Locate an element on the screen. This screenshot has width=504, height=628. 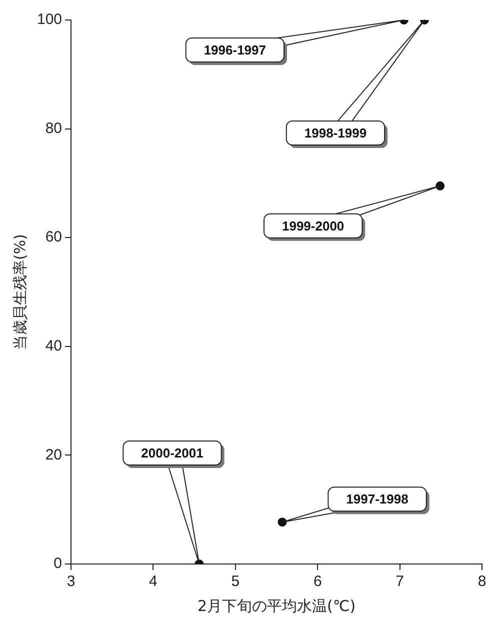
annotation: 1996-1997 is located at coordinates (235, 50).